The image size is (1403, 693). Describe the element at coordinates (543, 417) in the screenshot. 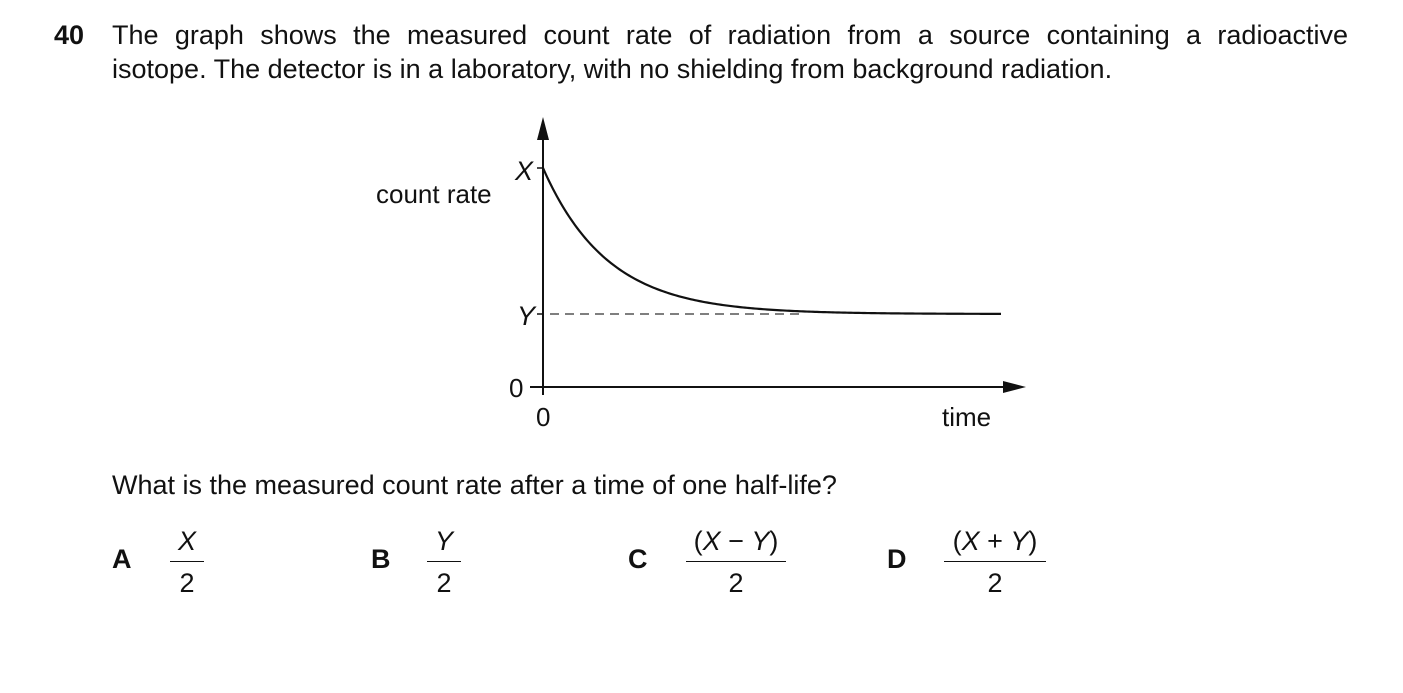

I see `x-origin-label: 0` at that location.